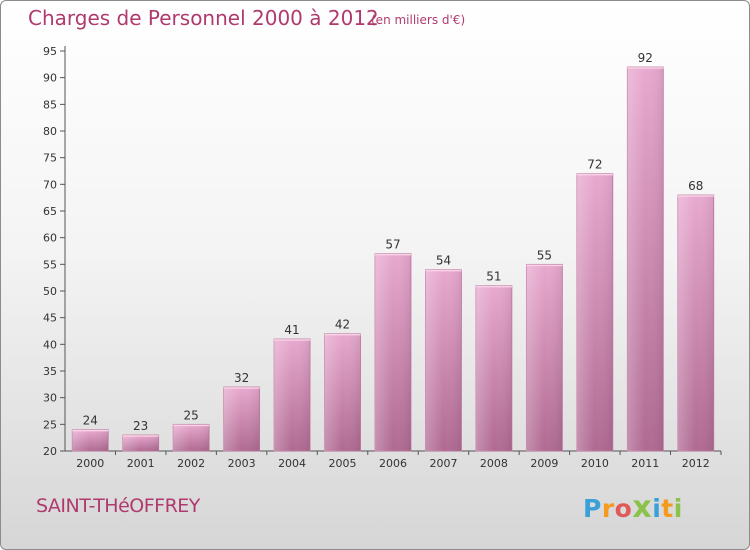  What do you see at coordinates (645, 463) in the screenshot?
I see `x-tick-label: 2011` at bounding box center [645, 463].